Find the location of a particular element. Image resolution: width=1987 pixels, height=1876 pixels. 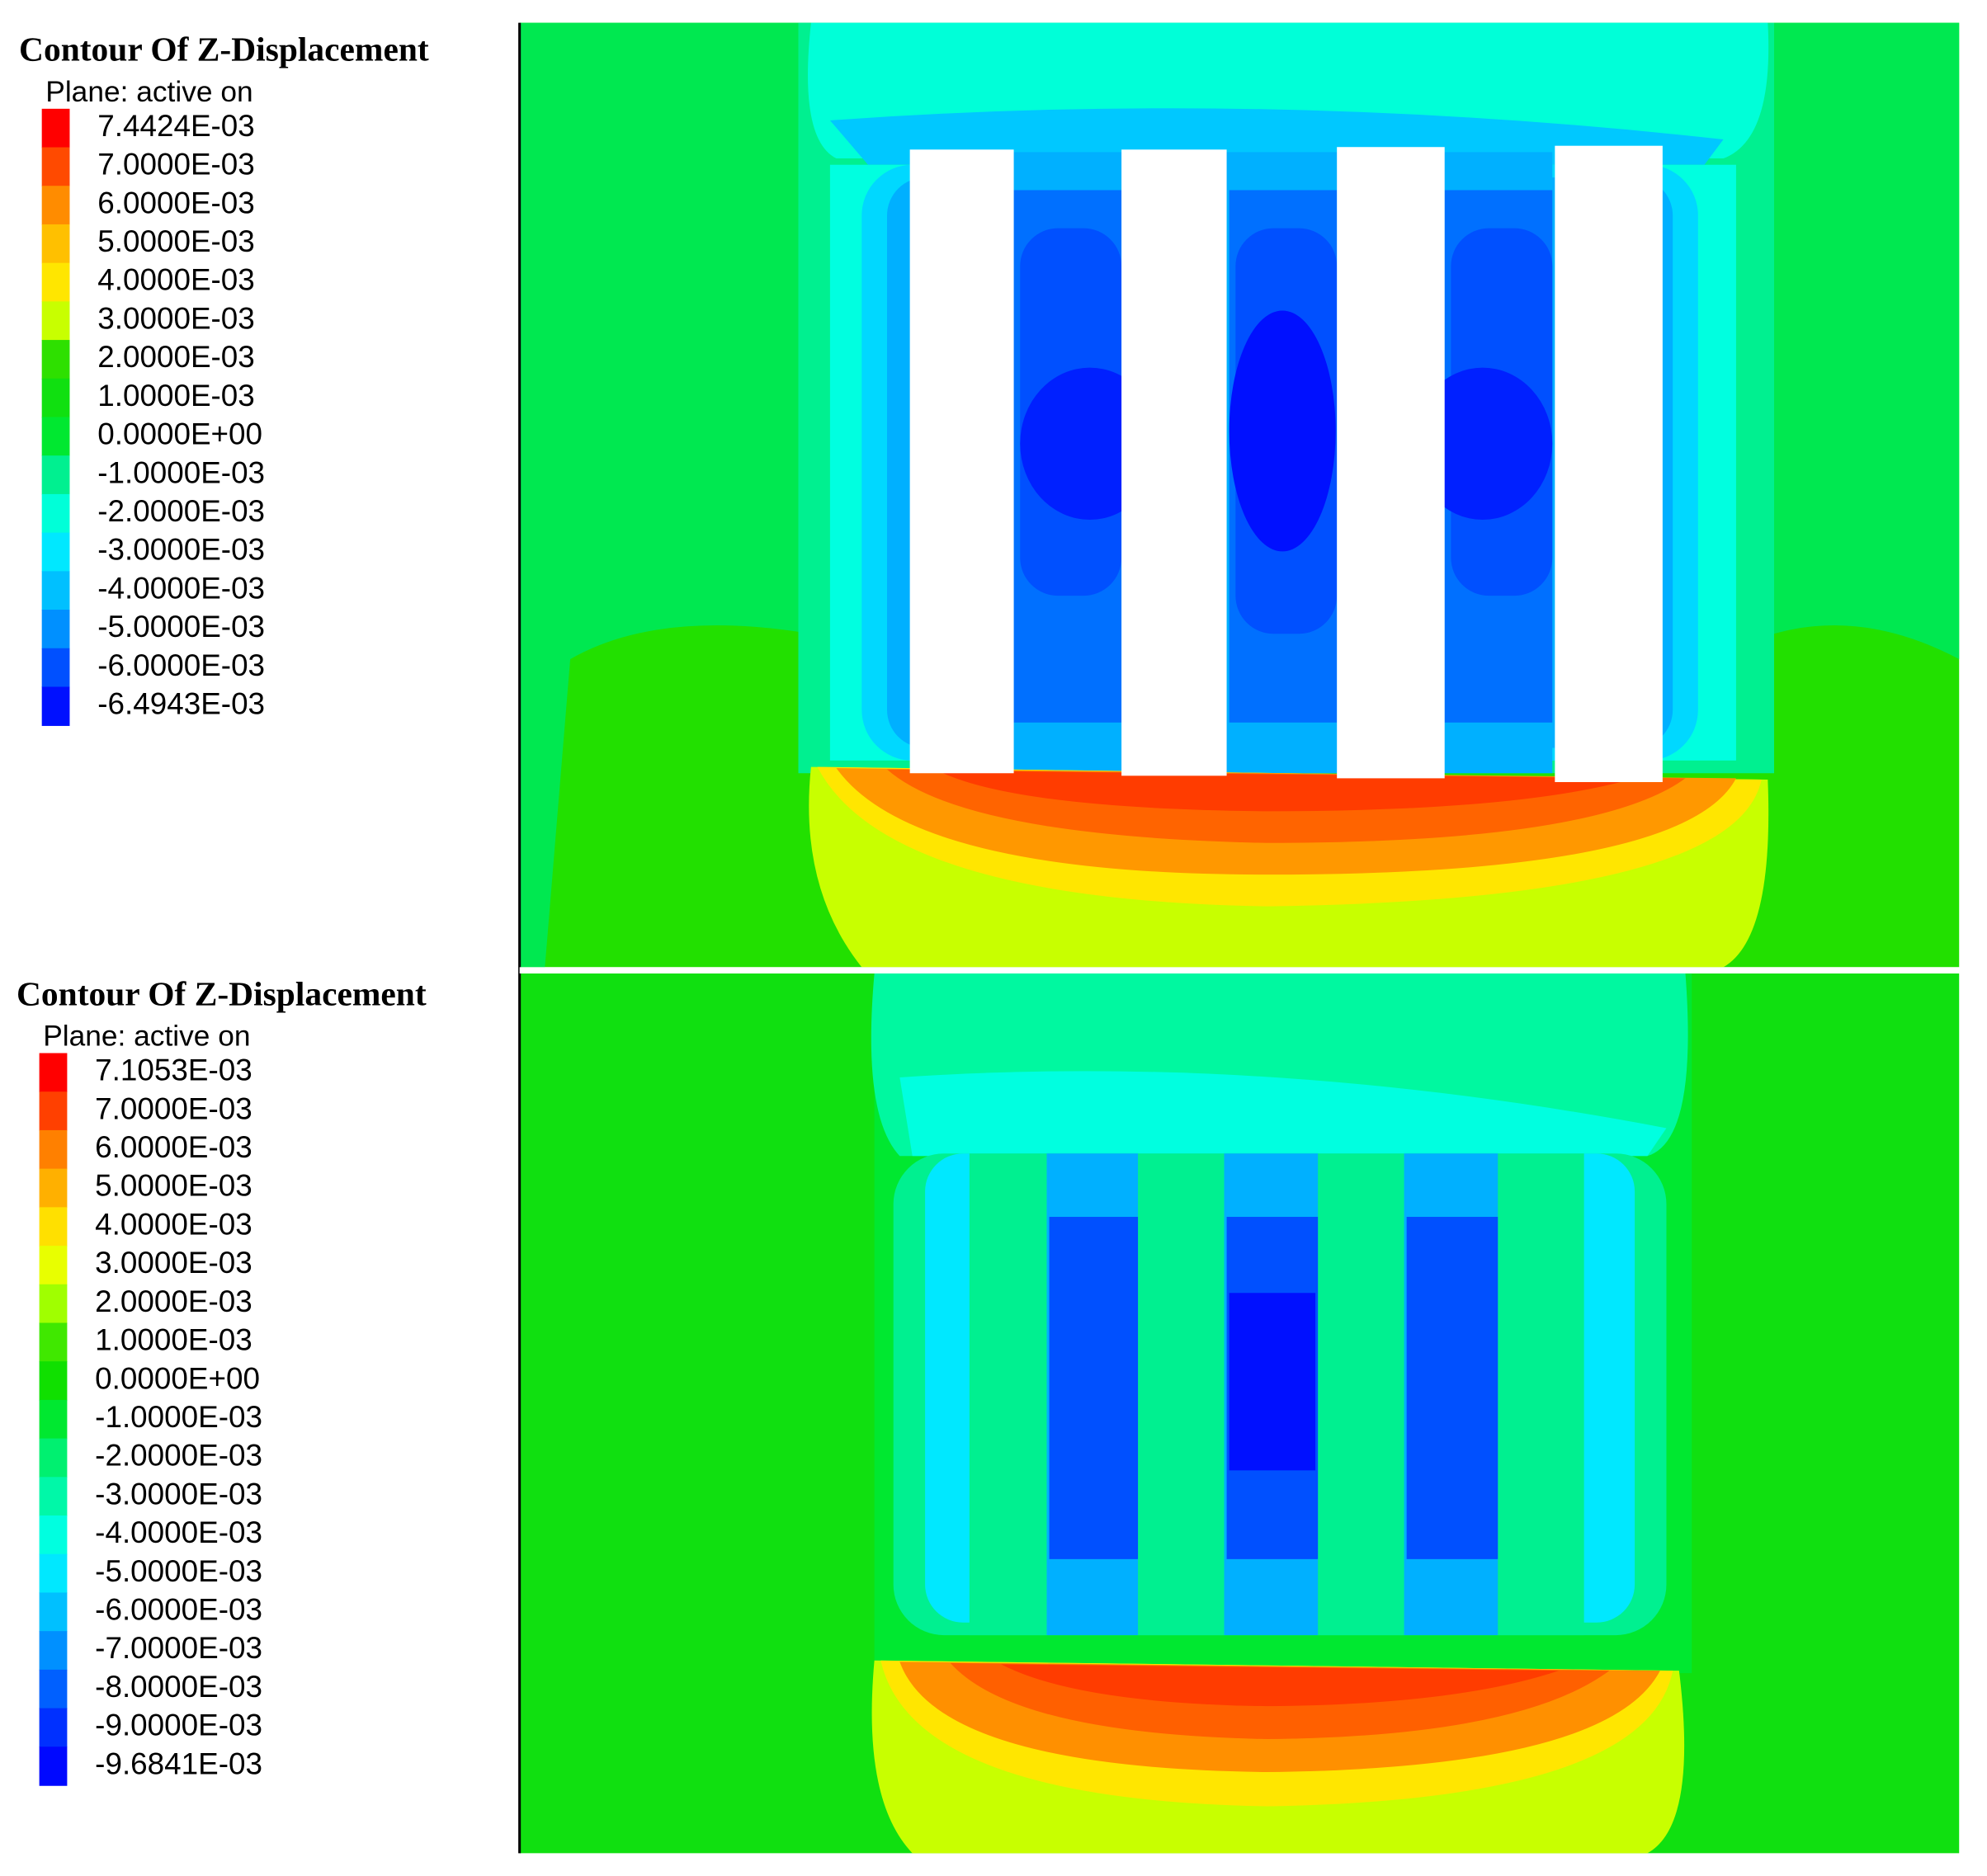

divider is located at coordinates (1242, 970).